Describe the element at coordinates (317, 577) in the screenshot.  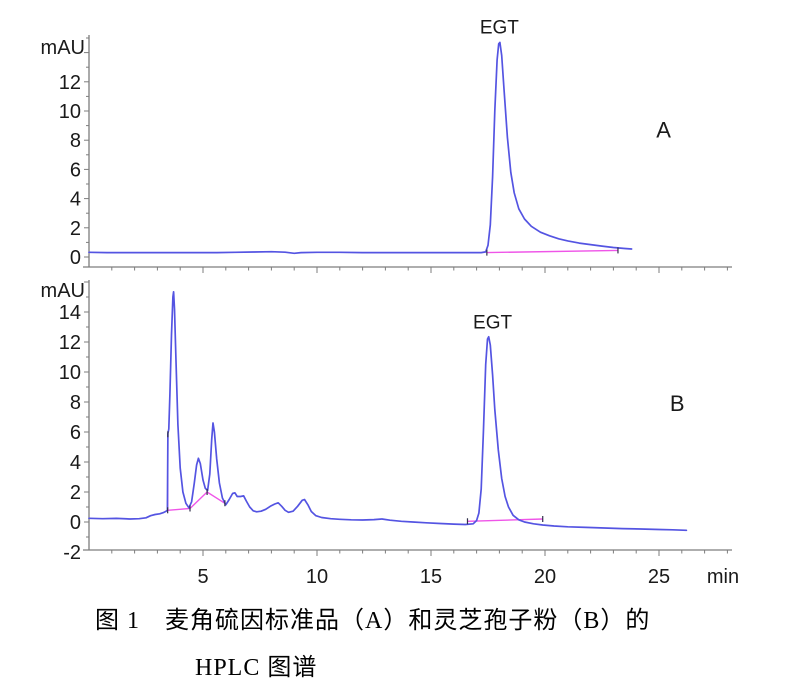
I see `panel-B-x-tick-label: 10` at that location.